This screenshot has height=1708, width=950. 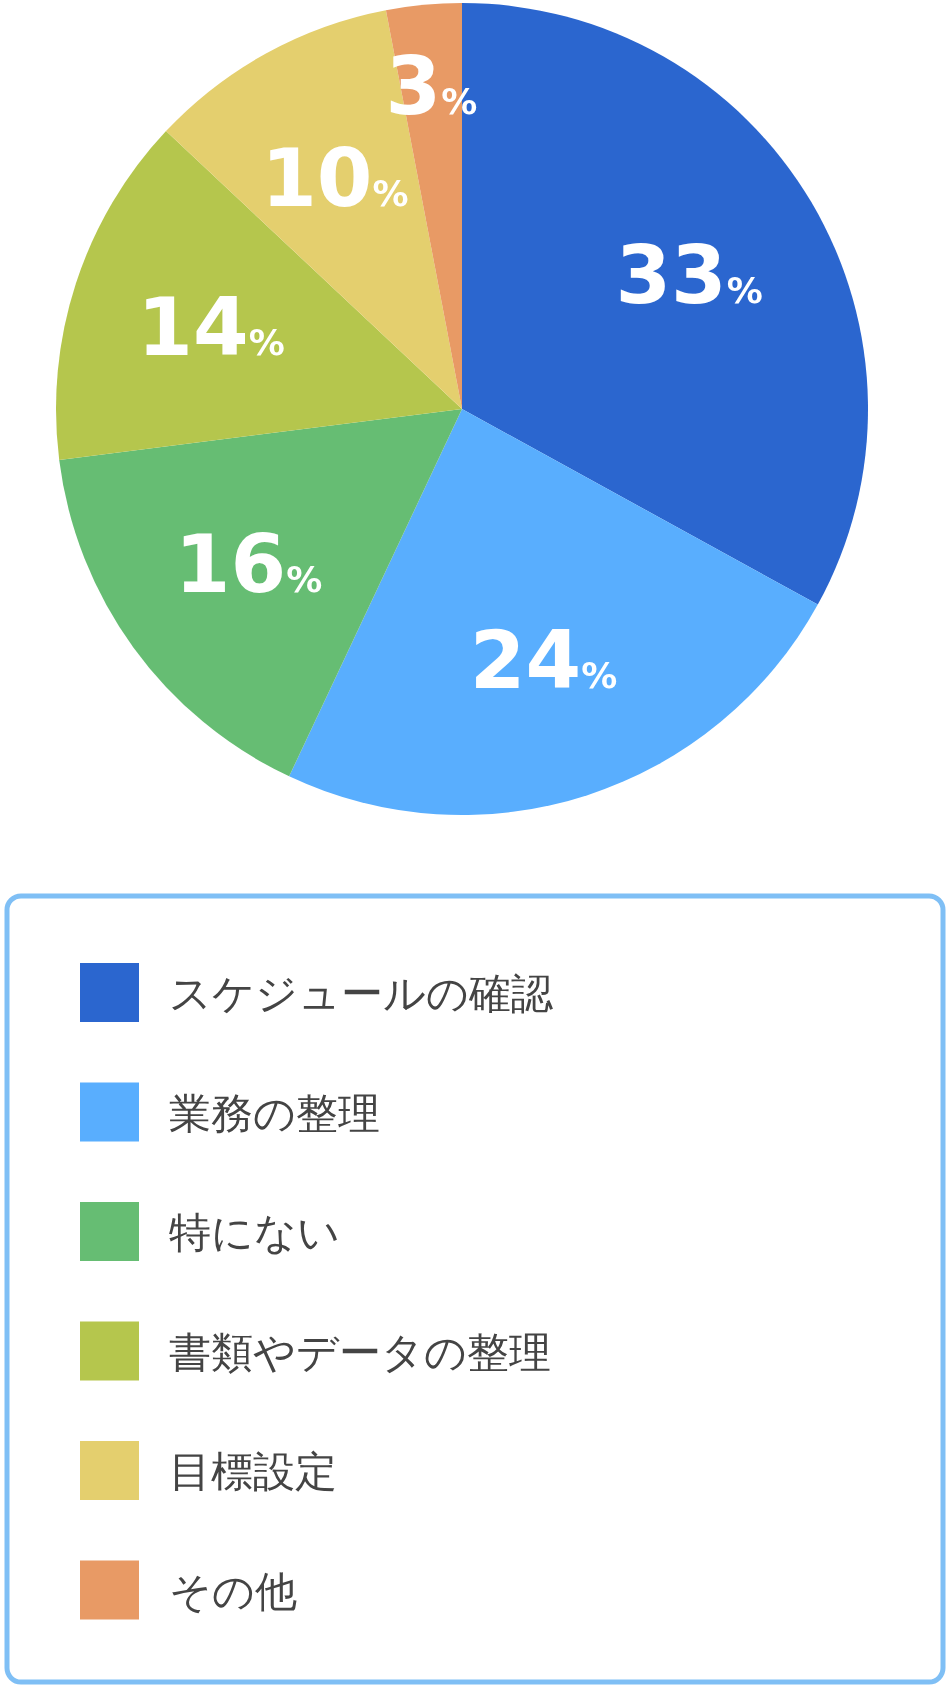 What do you see at coordinates (254, 1232) in the screenshot?
I see `legend-label: 特にない` at bounding box center [254, 1232].